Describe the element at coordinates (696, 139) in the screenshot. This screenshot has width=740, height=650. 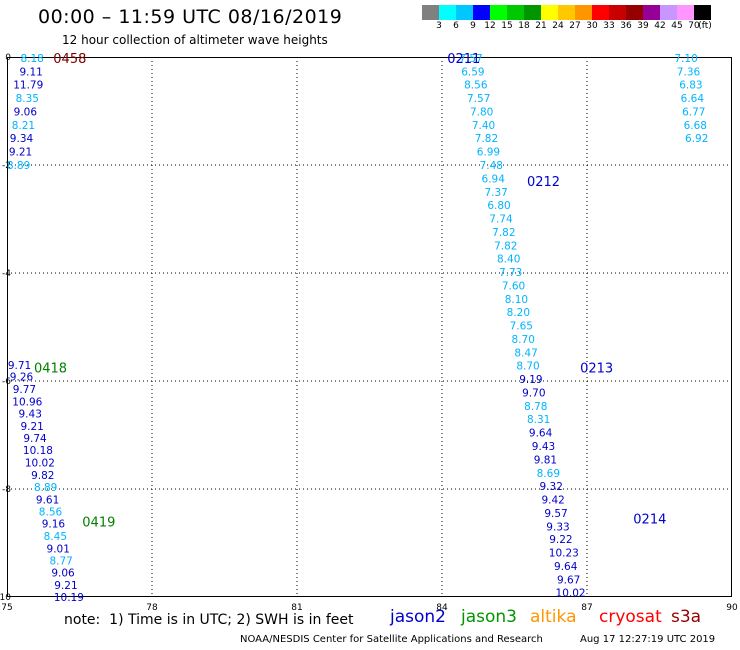
I see `wave-height-value: 6.92` at that location.